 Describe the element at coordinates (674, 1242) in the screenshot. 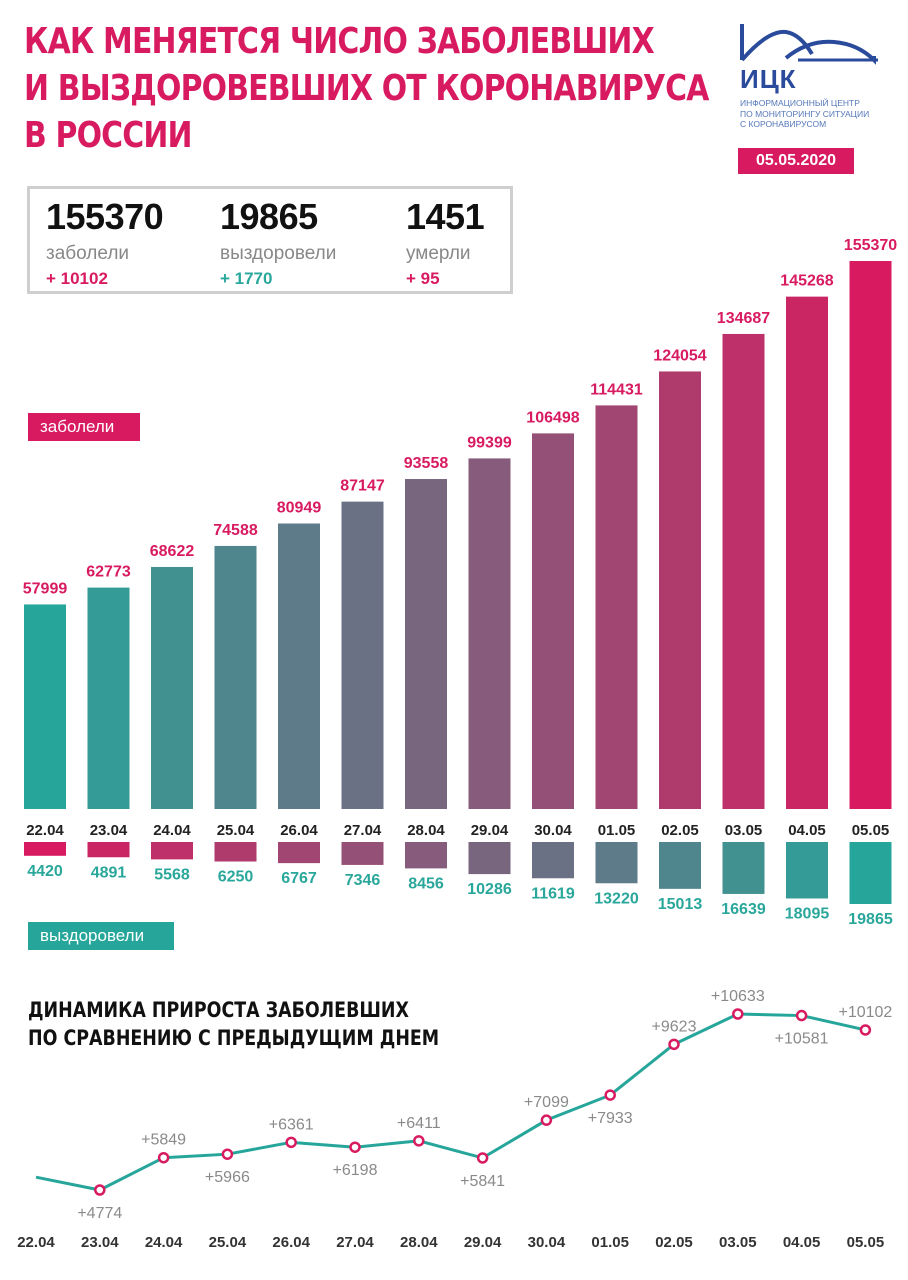

I see `line-x-tick-label: 02.05` at that location.